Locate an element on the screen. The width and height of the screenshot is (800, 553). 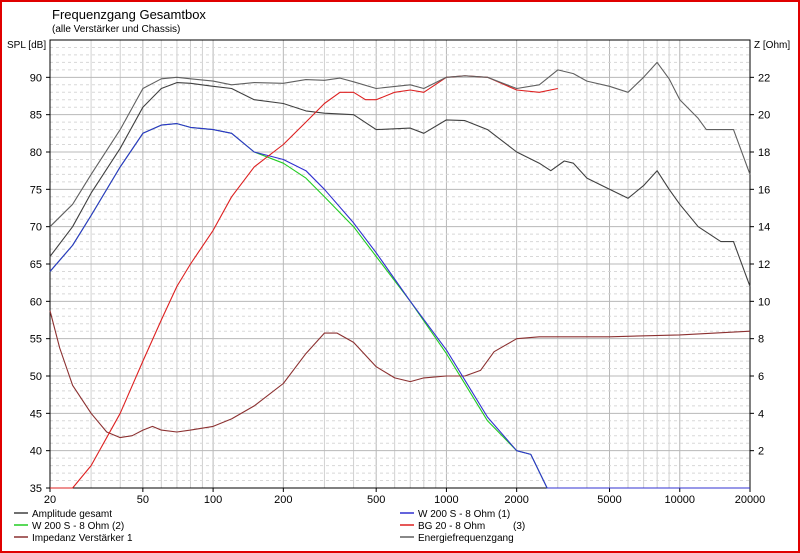
x-tick-label: 50 is located at coordinates (143, 500).